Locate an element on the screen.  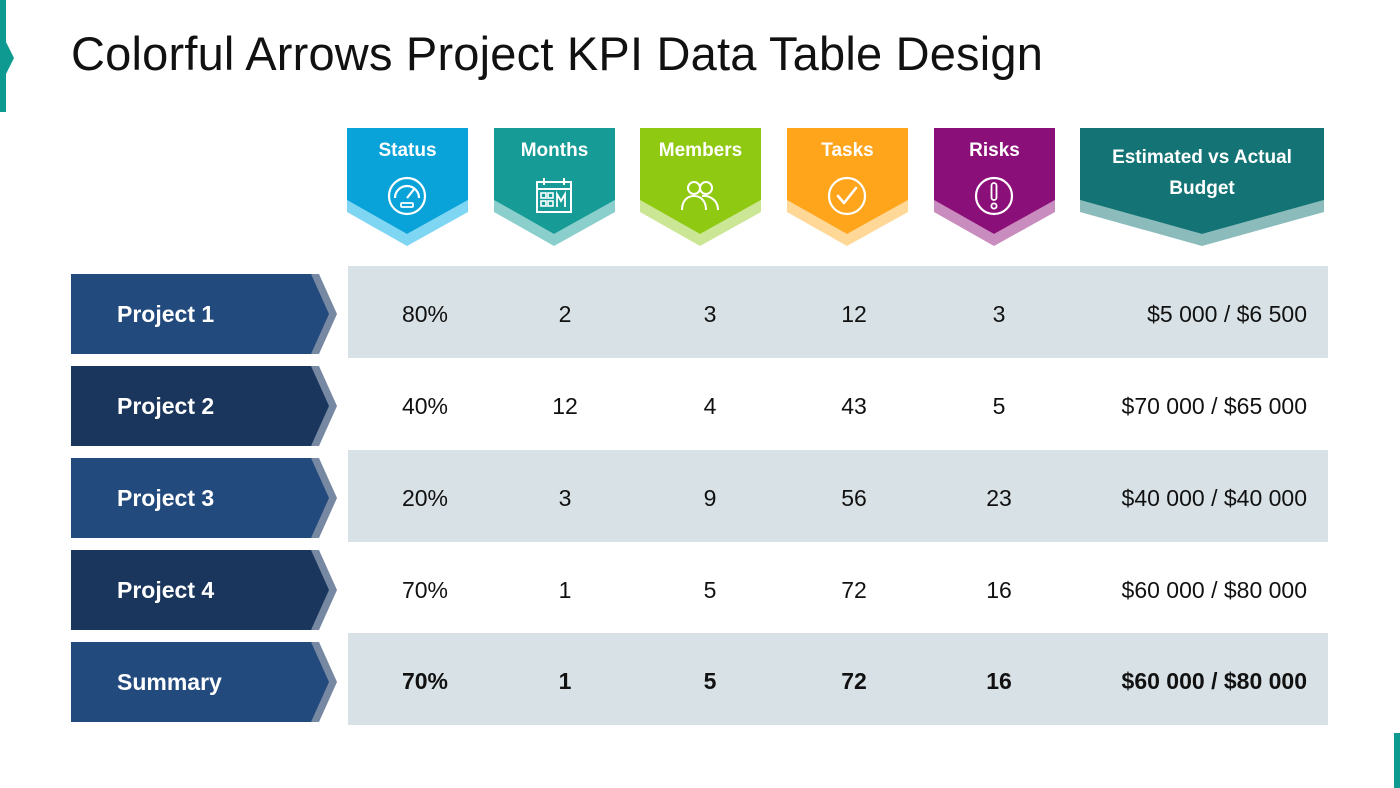
cell-members: 9 is located at coordinates (710, 498).